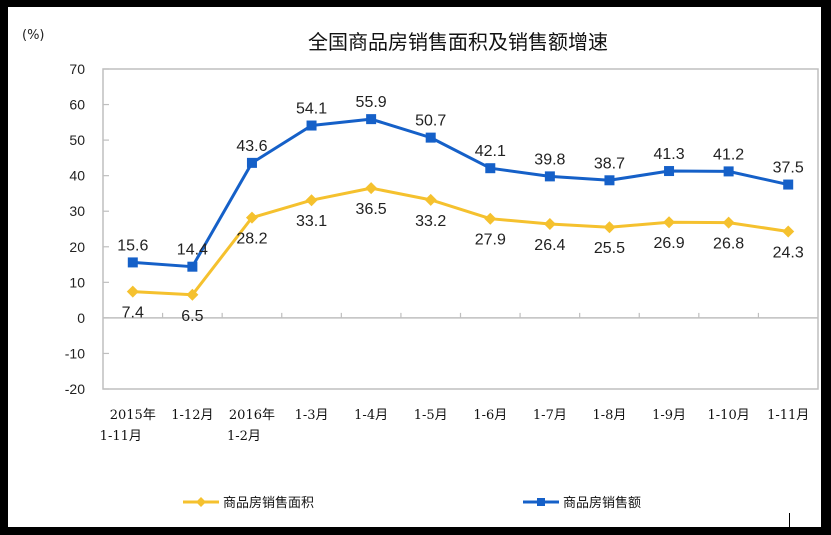 The width and height of the screenshot is (831, 535). Describe the element at coordinates (77, 211) in the screenshot. I see `y-tick-label: 30` at that location.